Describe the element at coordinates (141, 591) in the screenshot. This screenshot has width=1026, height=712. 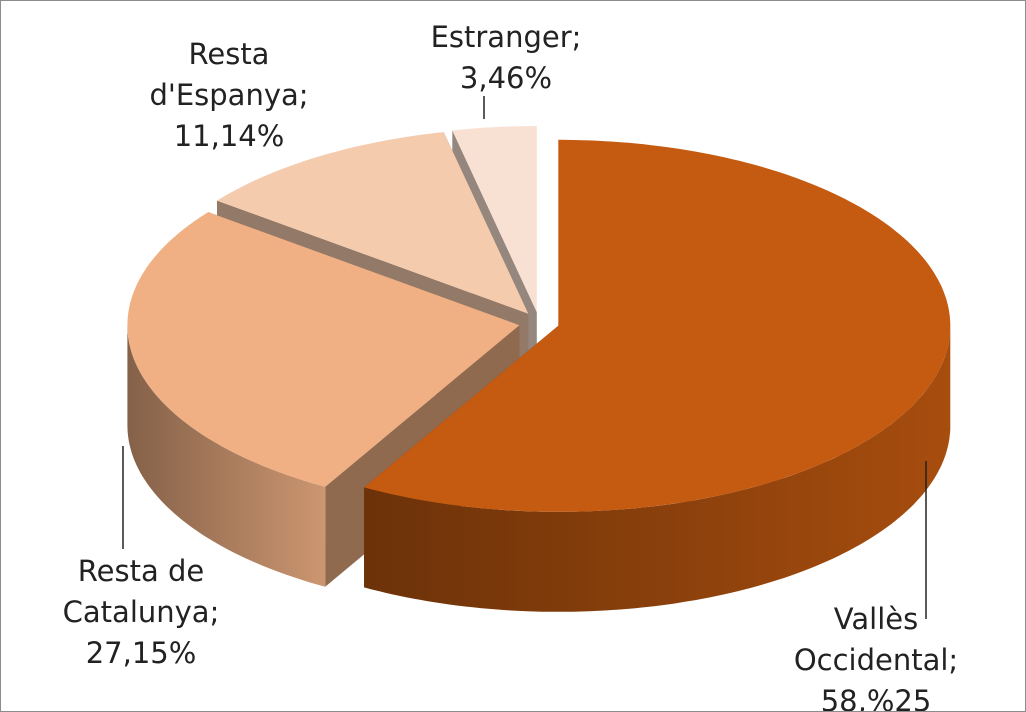
I see `label-category: Resta de Catalunya;` at that location.